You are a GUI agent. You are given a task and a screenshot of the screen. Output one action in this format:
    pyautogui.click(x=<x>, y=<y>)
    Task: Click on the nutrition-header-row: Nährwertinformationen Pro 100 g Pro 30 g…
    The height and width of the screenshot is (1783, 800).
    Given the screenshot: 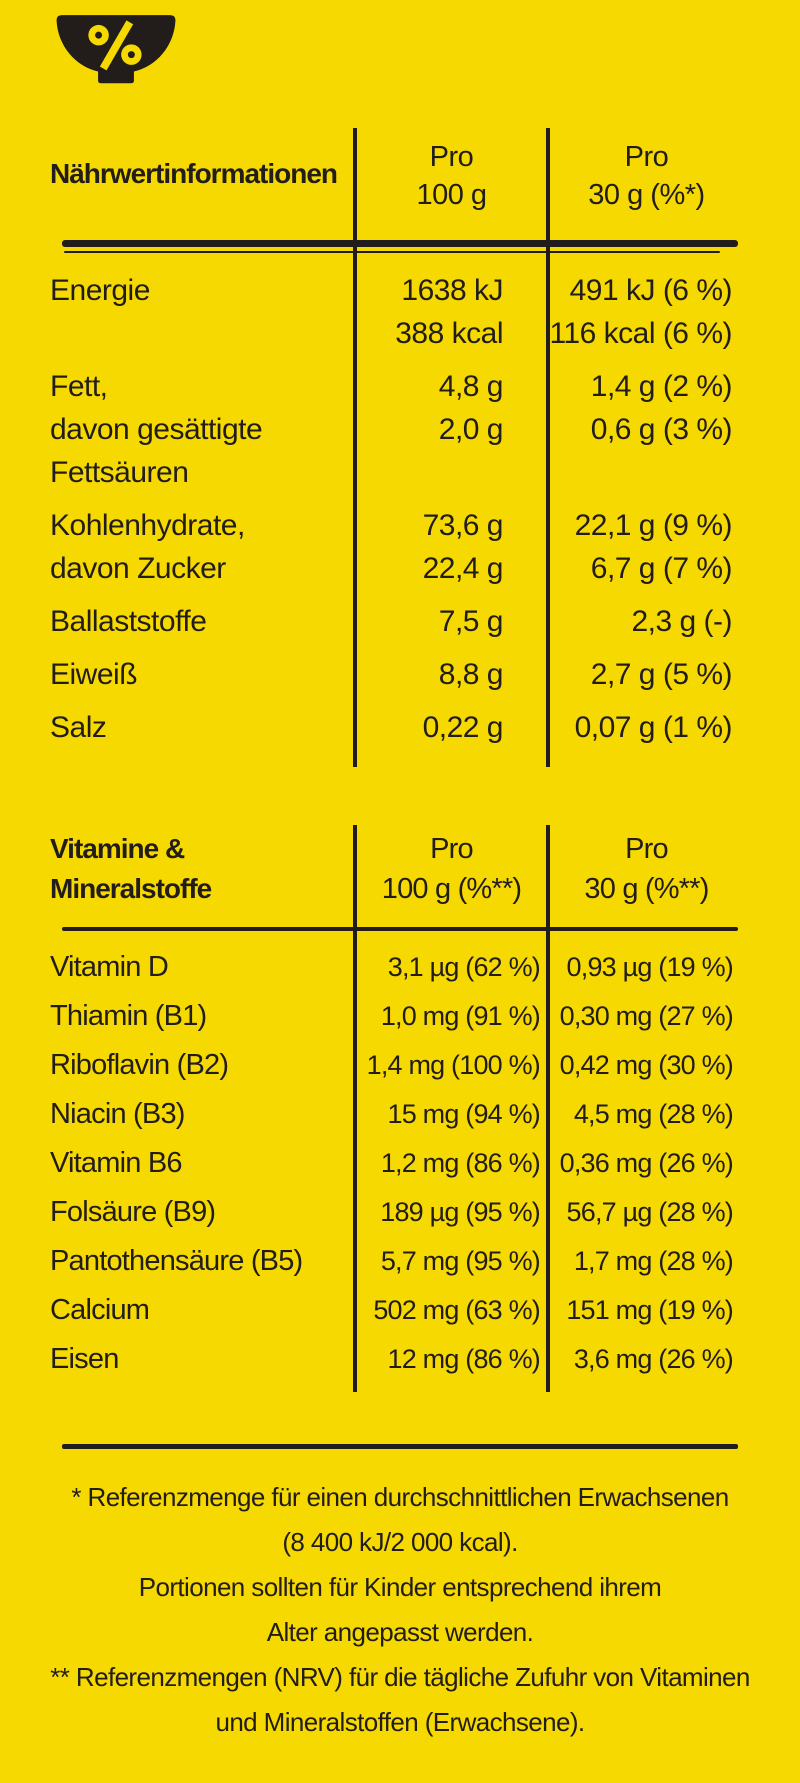 What is the action you would take?
    pyautogui.click(x=397, y=184)
    